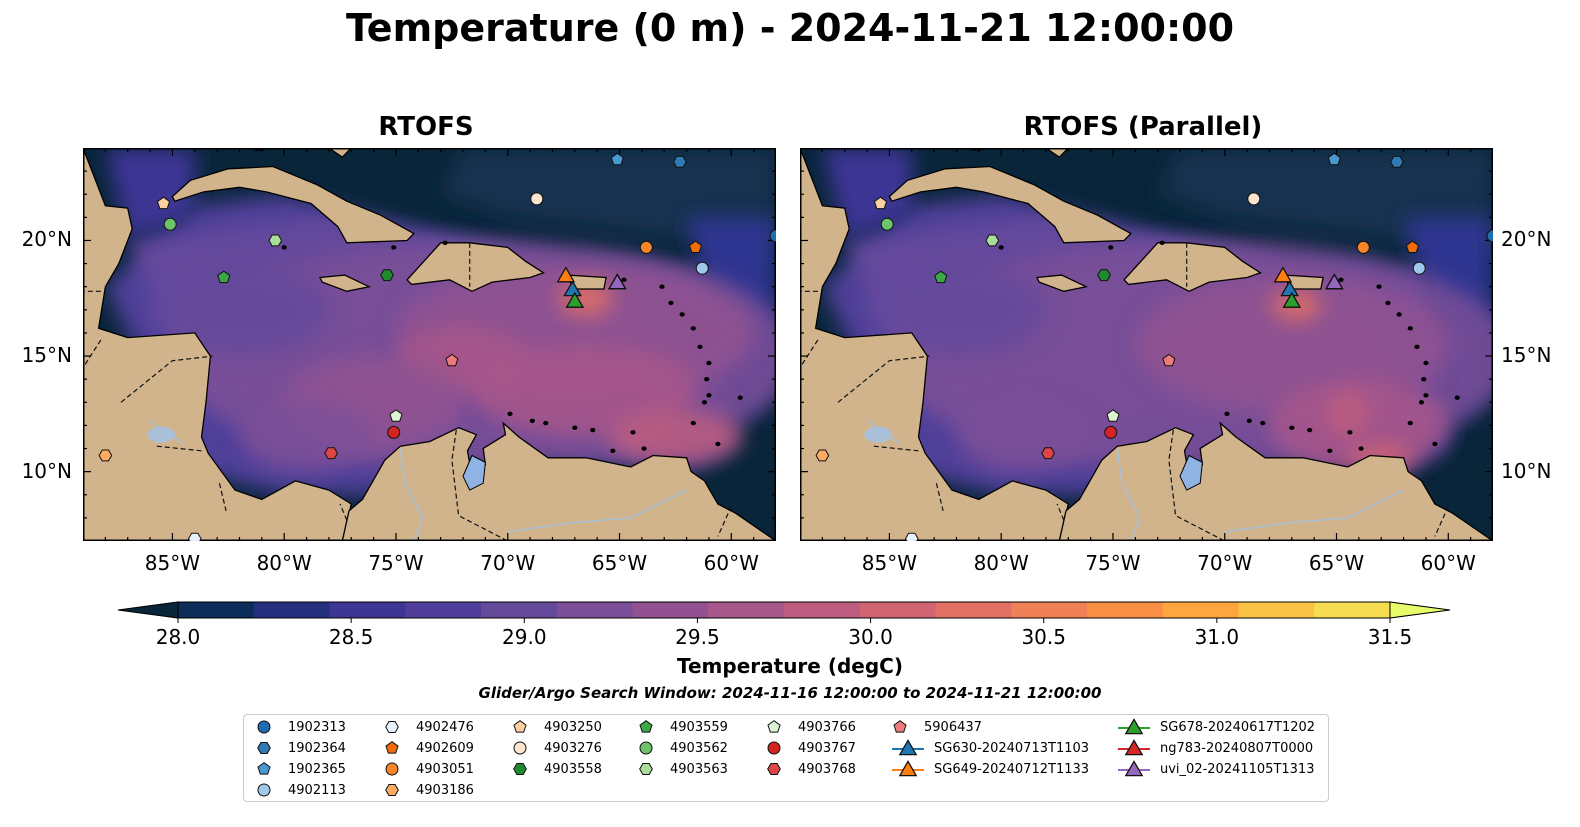 The height and width of the screenshot is (827, 1580). What do you see at coordinates (148, 610) in the screenshot?
I see `colorbar-under-extension` at bounding box center [148, 610].